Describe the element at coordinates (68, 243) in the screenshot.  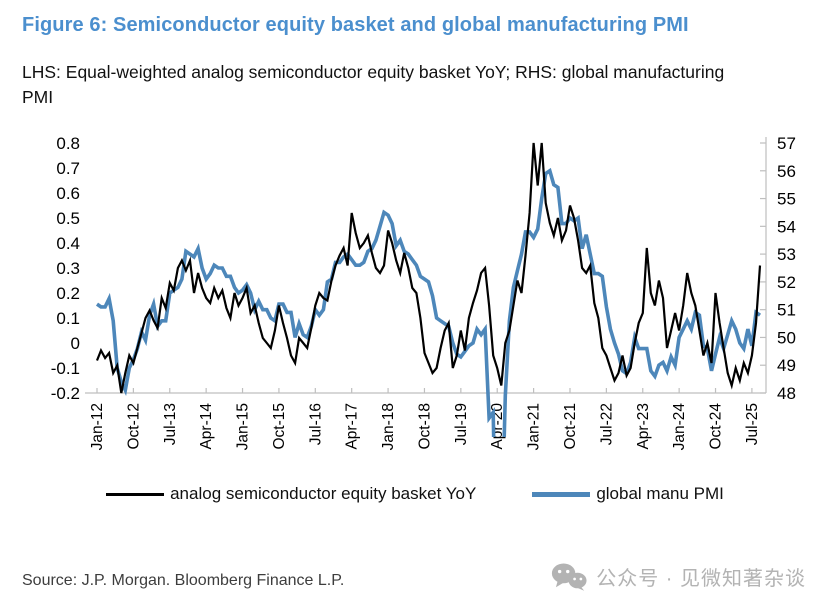
I see `svg-text: 0.4` at that location.